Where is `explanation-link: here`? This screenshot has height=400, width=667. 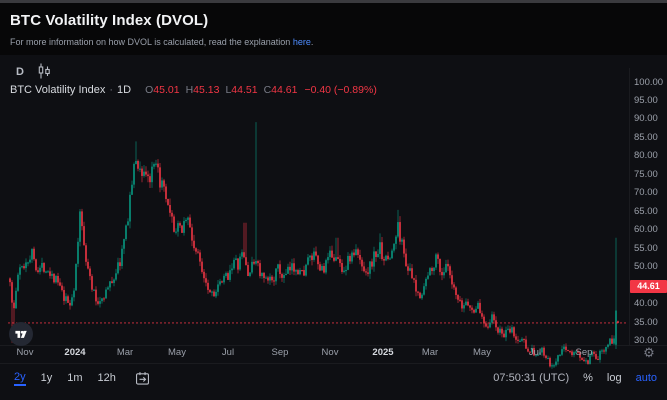
explanation-link: here is located at coordinates (301, 42).